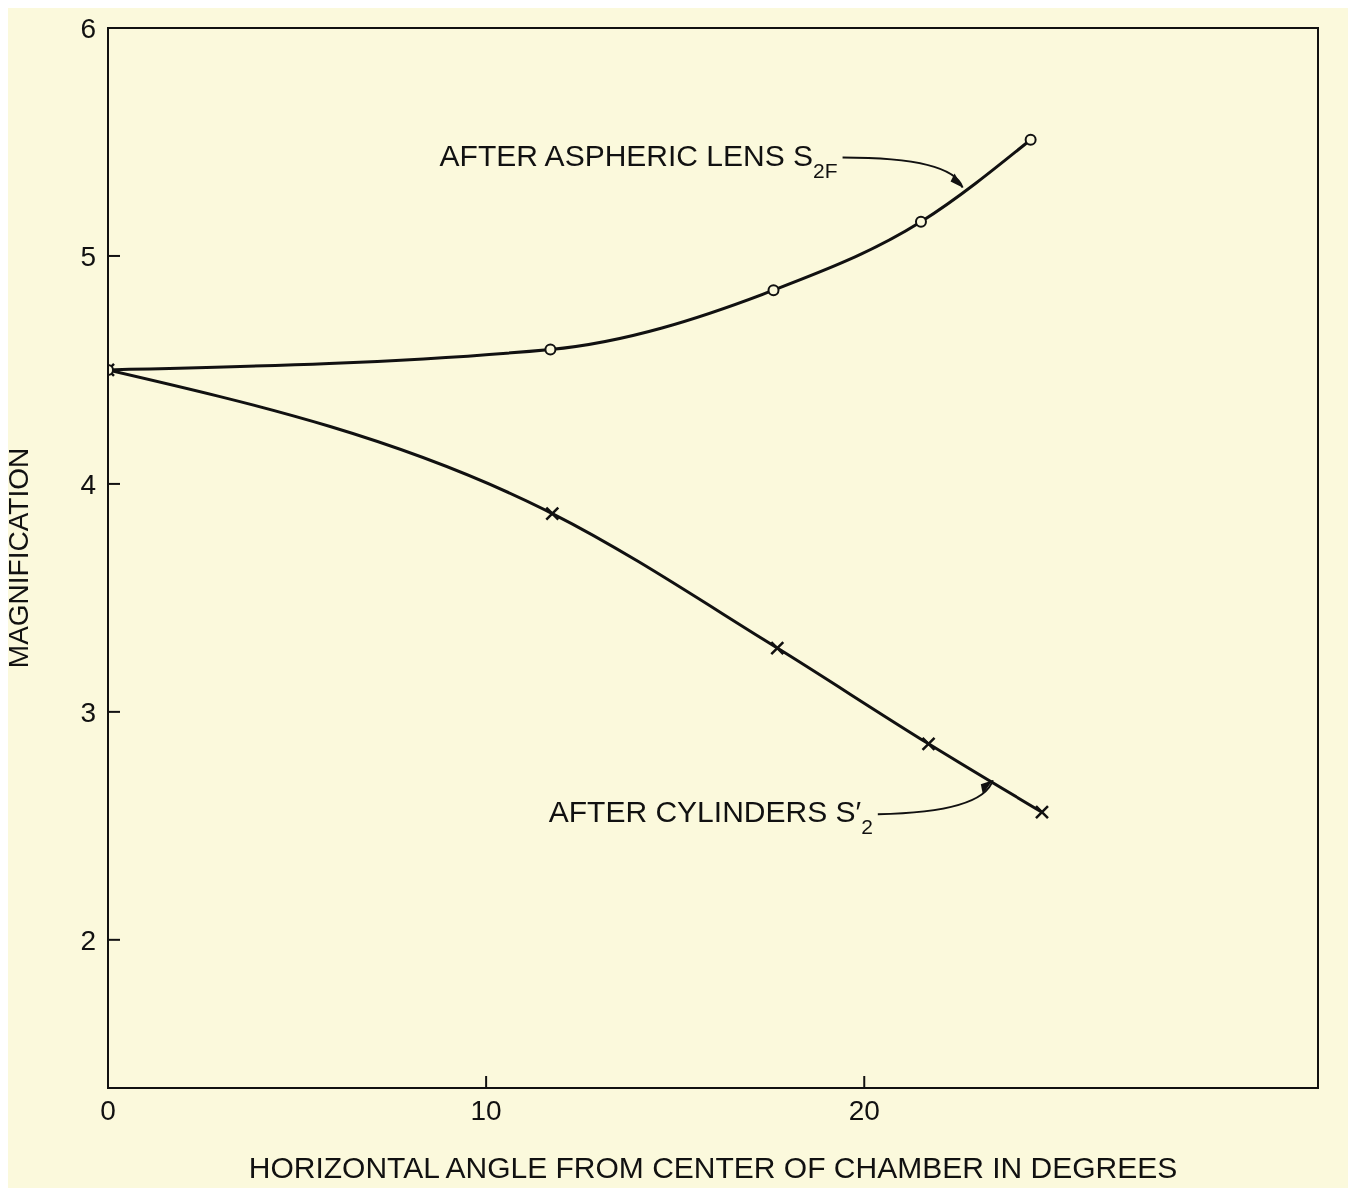 The height and width of the screenshot is (1202, 1361). What do you see at coordinates (88, 712) in the screenshot?
I see `y-tick-label: 3` at bounding box center [88, 712].